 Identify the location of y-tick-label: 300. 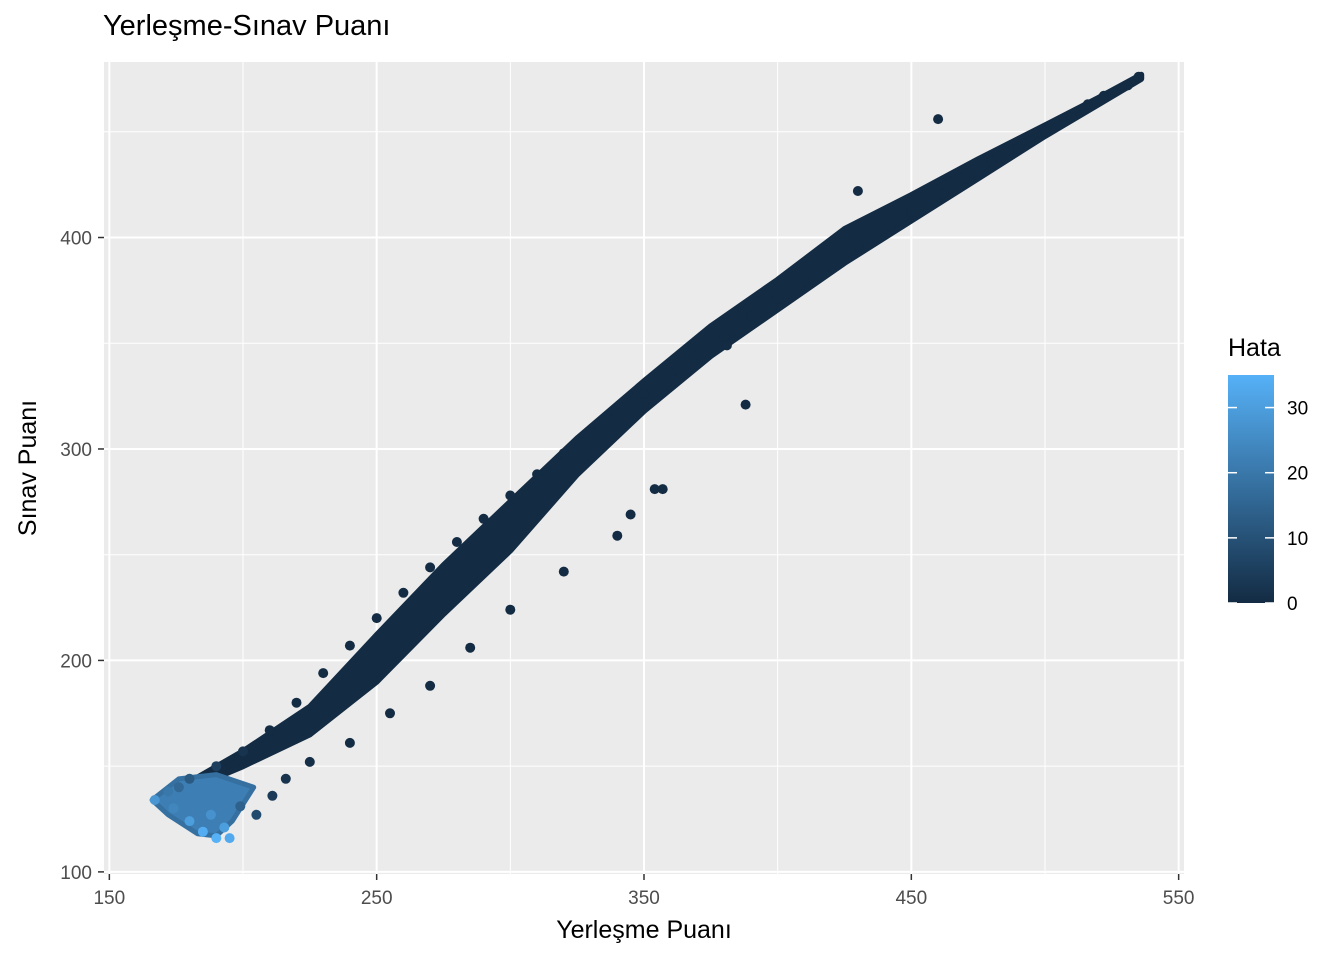
(76, 450).